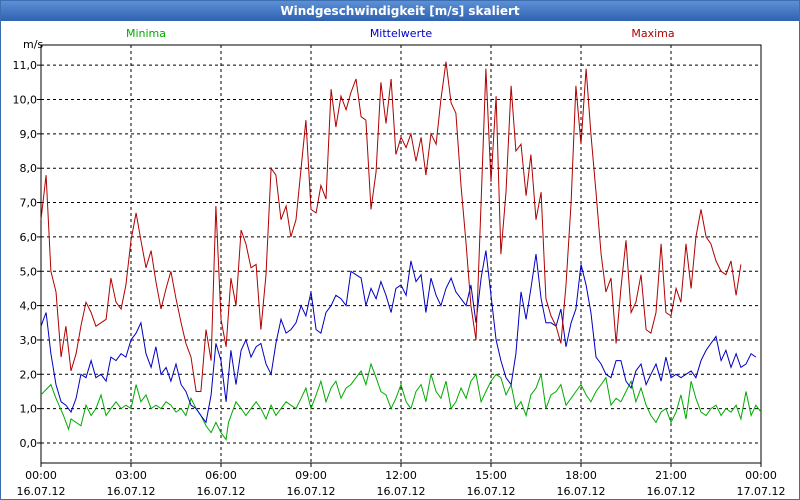 The width and height of the screenshot is (800, 500). What do you see at coordinates (581, 475) in the screenshot?
I see `x-tick-time: 18:00` at bounding box center [581, 475].